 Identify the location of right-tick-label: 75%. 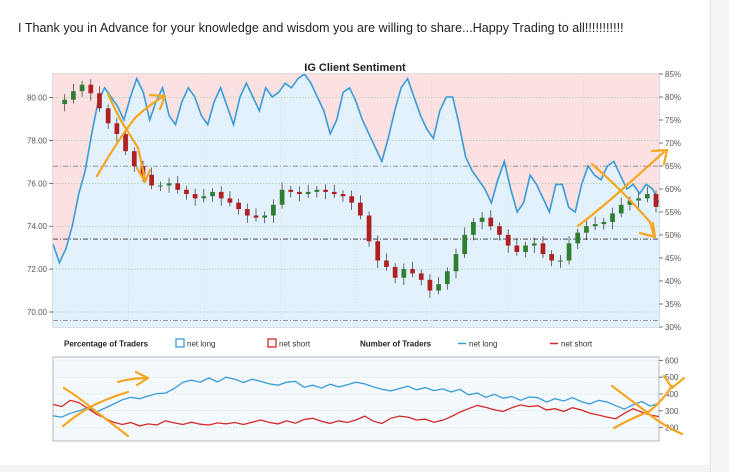
(673, 120).